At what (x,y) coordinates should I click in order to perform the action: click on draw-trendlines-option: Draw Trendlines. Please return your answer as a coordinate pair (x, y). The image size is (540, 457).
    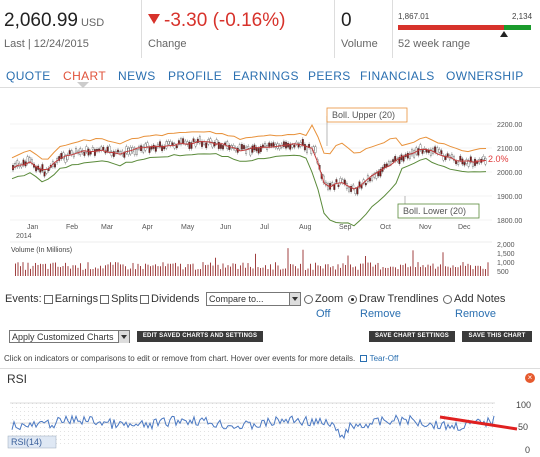
    Looking at the image, I should click on (393, 299).